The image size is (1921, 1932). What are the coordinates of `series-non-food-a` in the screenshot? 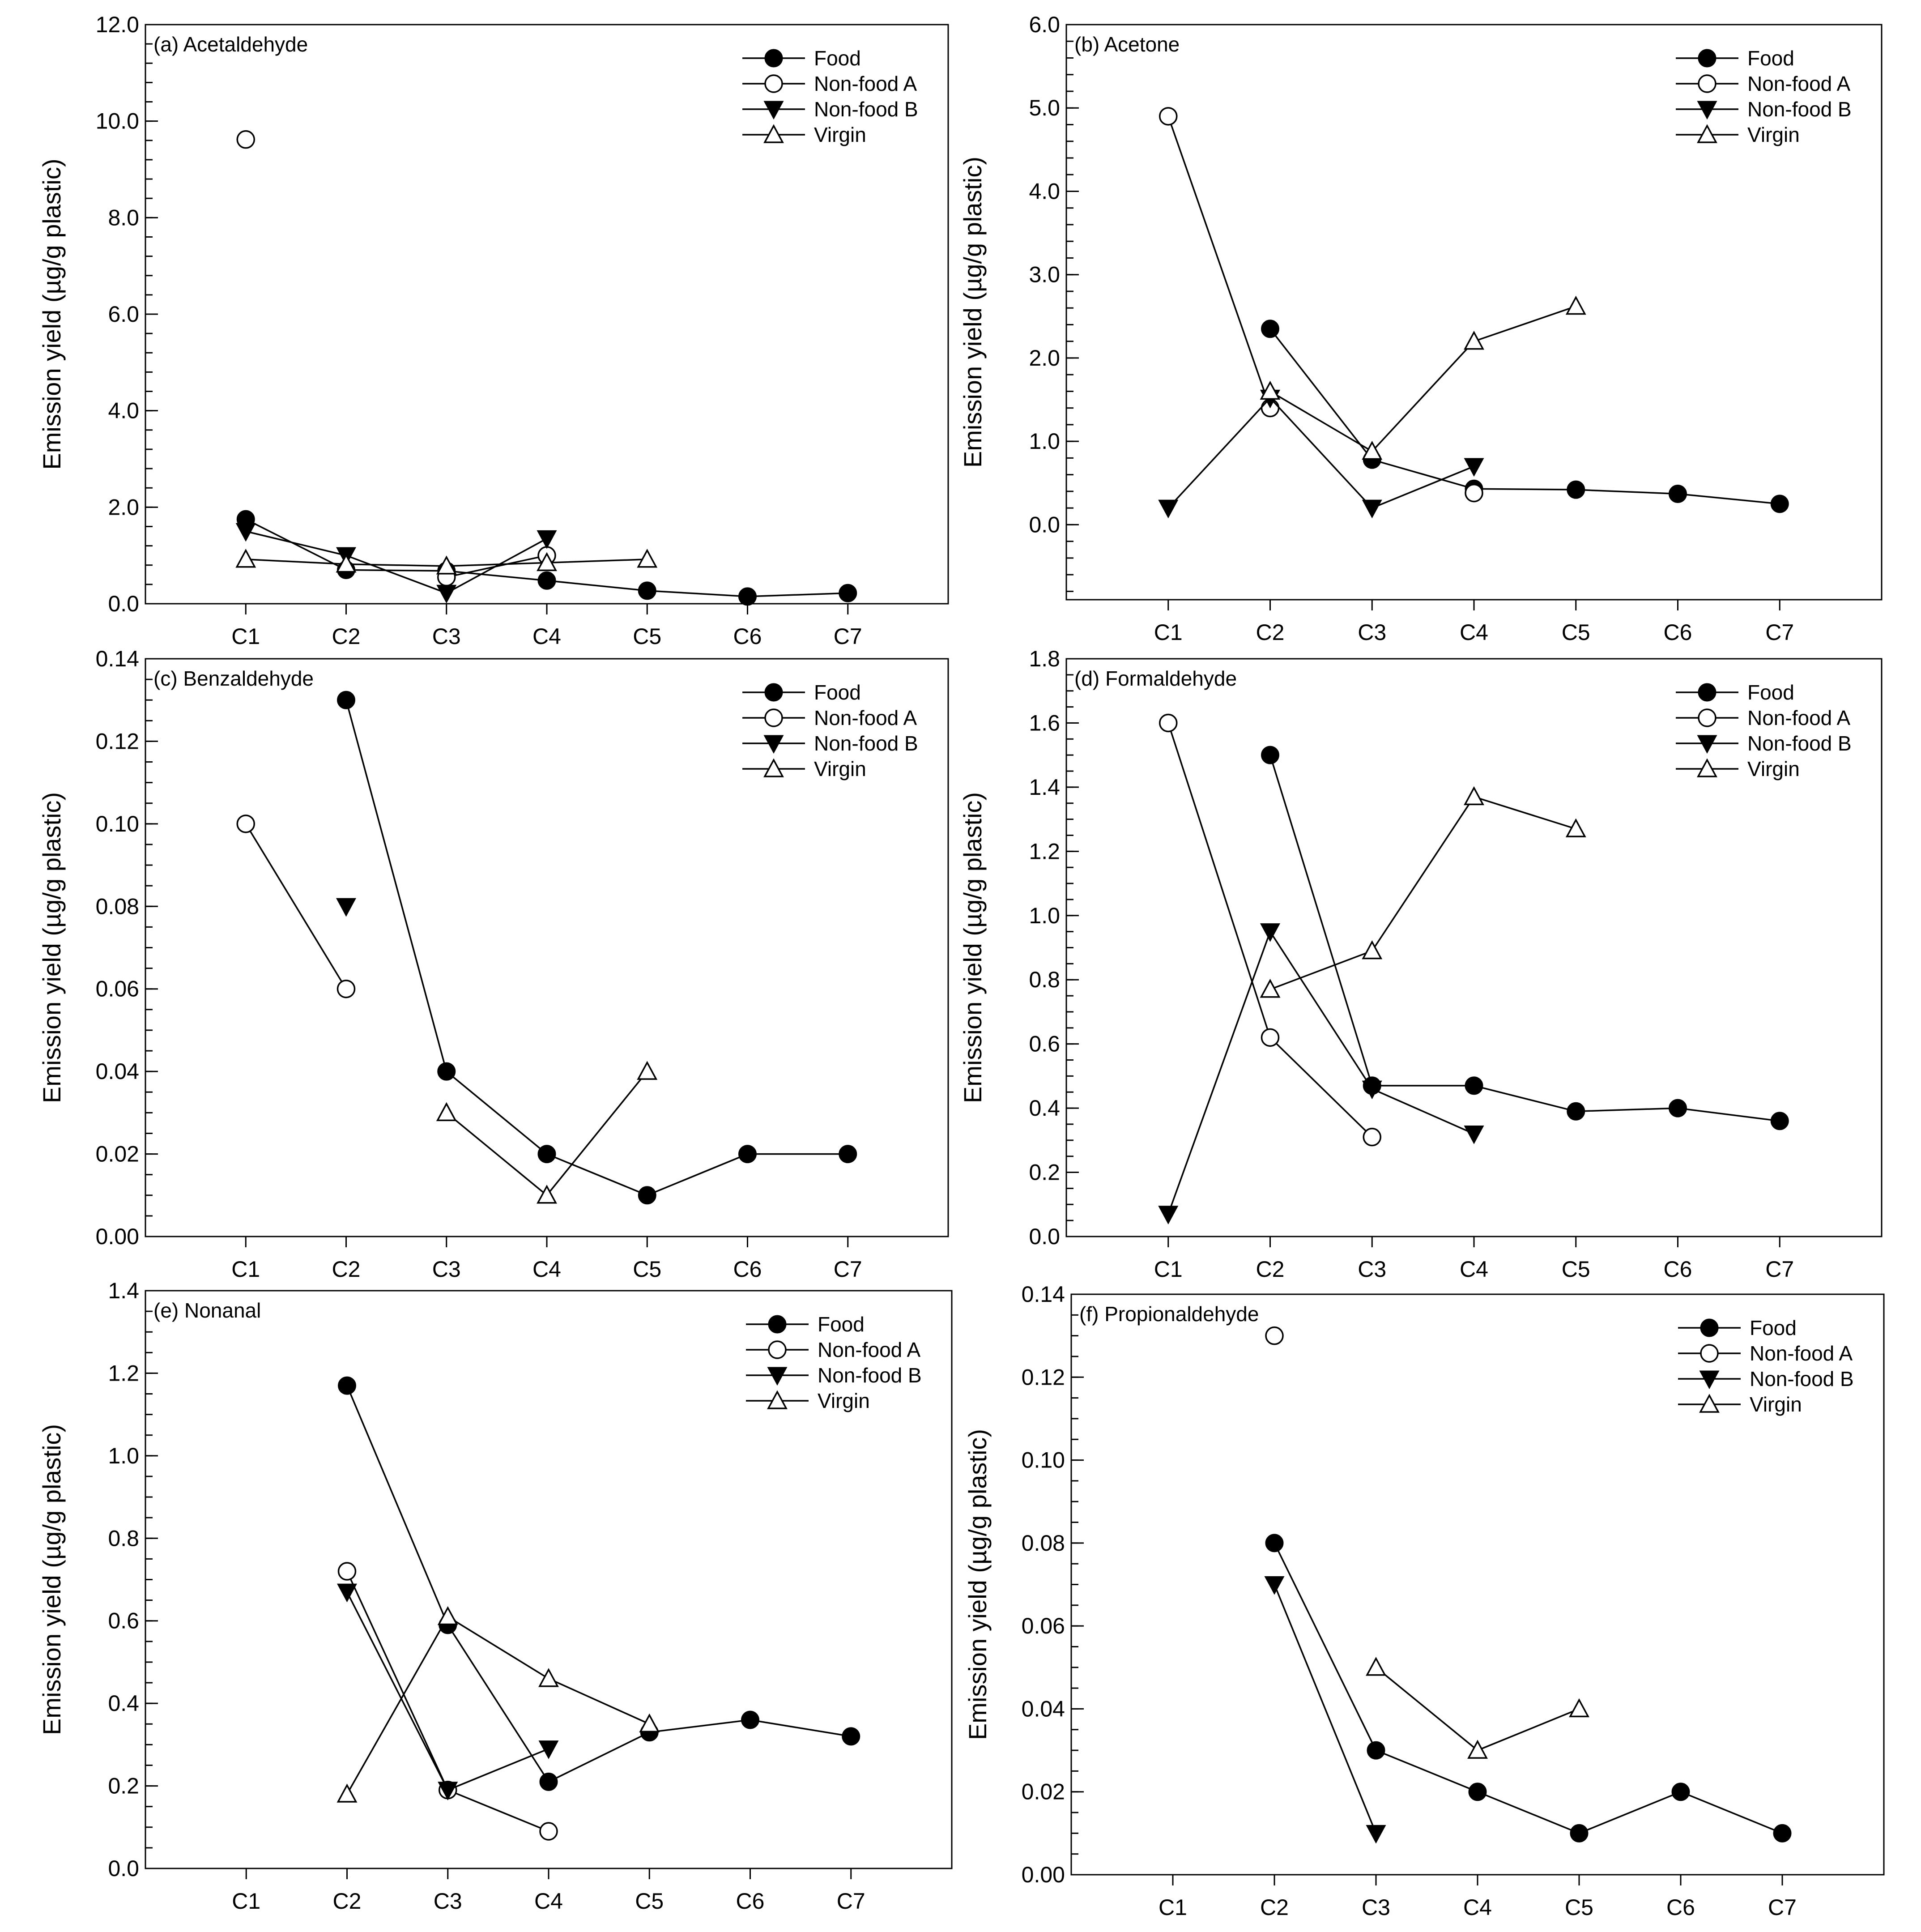 It's located at (1270, 930).